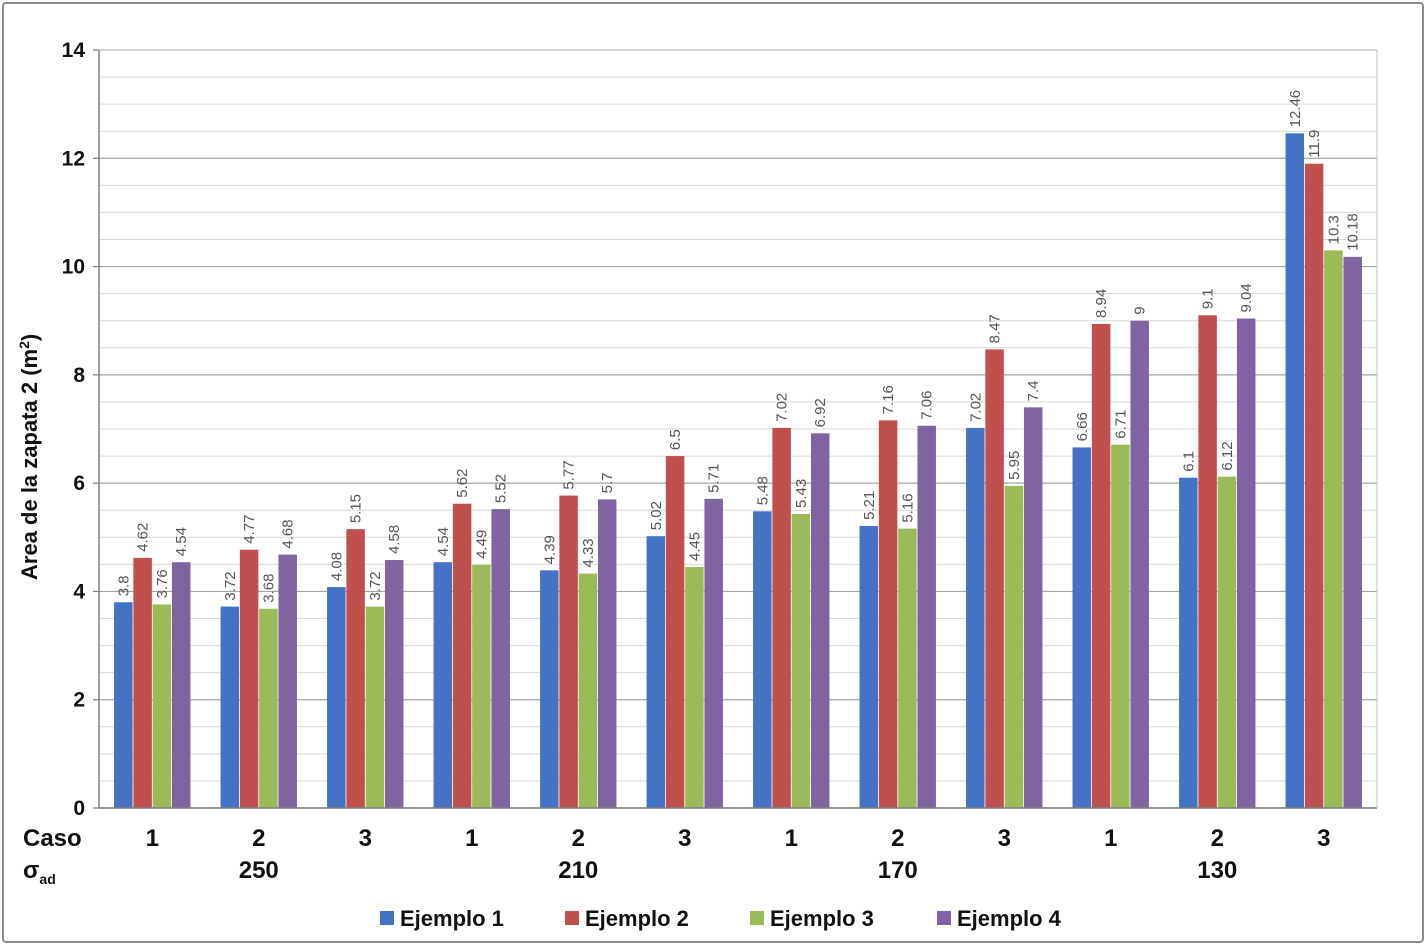 Image resolution: width=1428 pixels, height=947 pixels. I want to click on data-label: 3.76, so click(162, 583).